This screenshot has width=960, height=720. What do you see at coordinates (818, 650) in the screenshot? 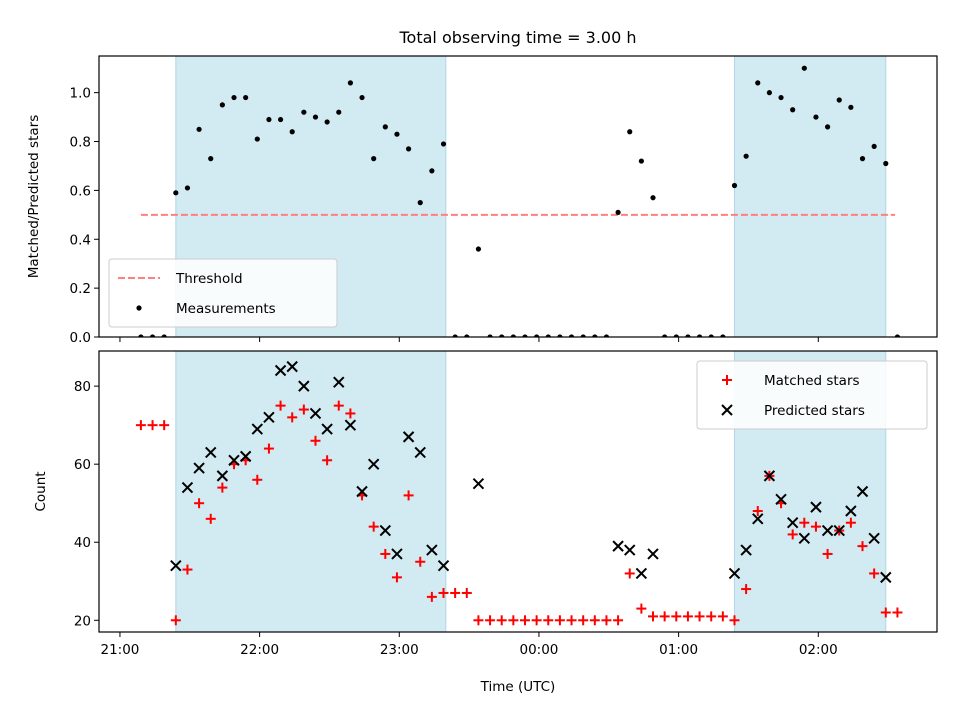
I see `x-tick-label: 02:00` at bounding box center [818, 650].